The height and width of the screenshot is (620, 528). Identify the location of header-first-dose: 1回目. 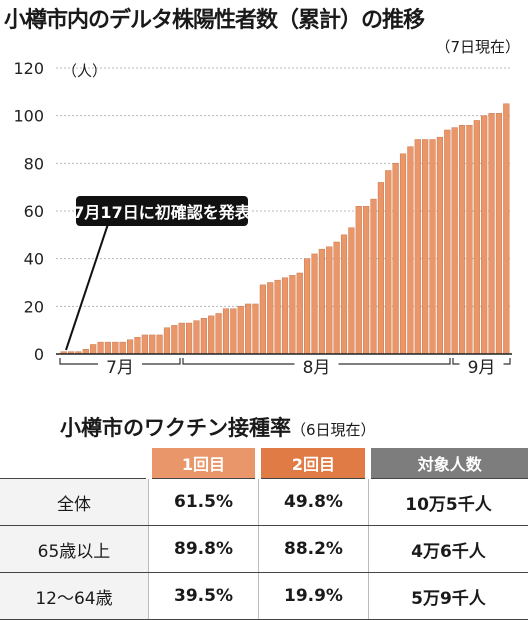
(202, 463).